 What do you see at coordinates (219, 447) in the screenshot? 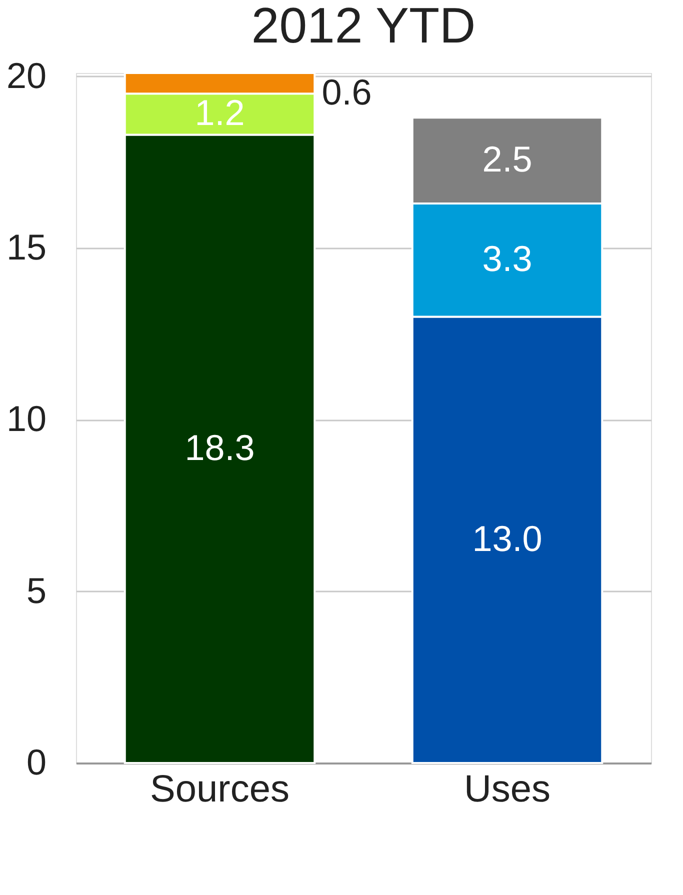
I see `data-label: 18.3` at bounding box center [219, 447].